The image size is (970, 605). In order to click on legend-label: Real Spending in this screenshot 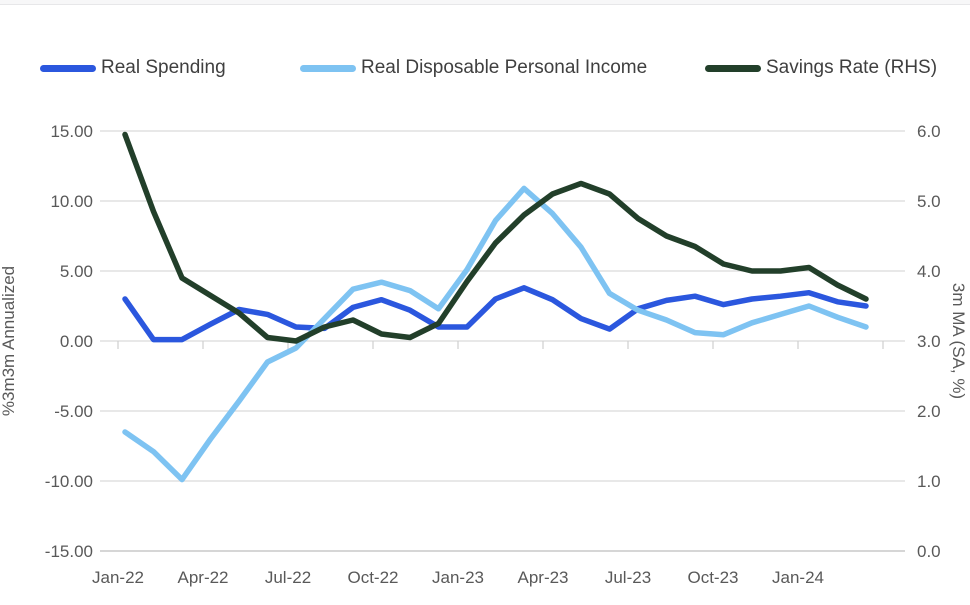, I will do `click(163, 67)`.